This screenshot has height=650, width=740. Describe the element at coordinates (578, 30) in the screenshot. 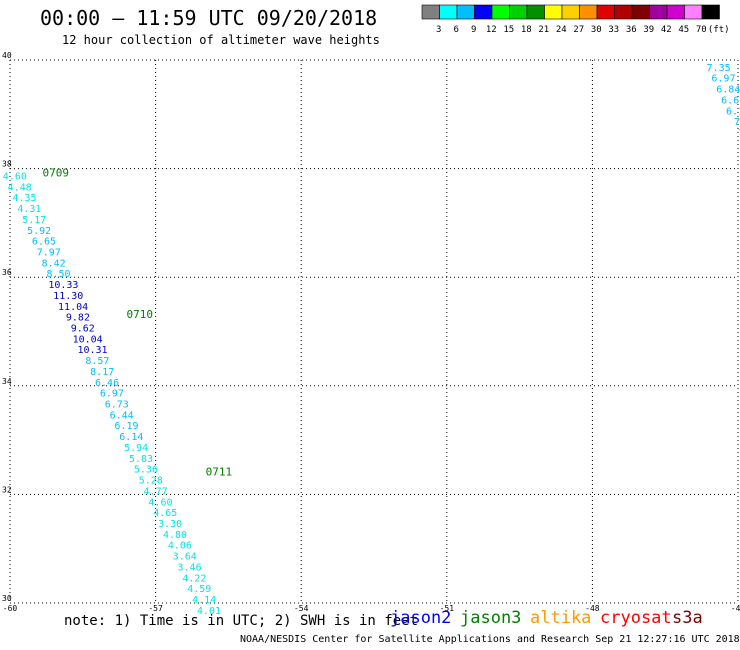

I see `legend-label: 27` at that location.